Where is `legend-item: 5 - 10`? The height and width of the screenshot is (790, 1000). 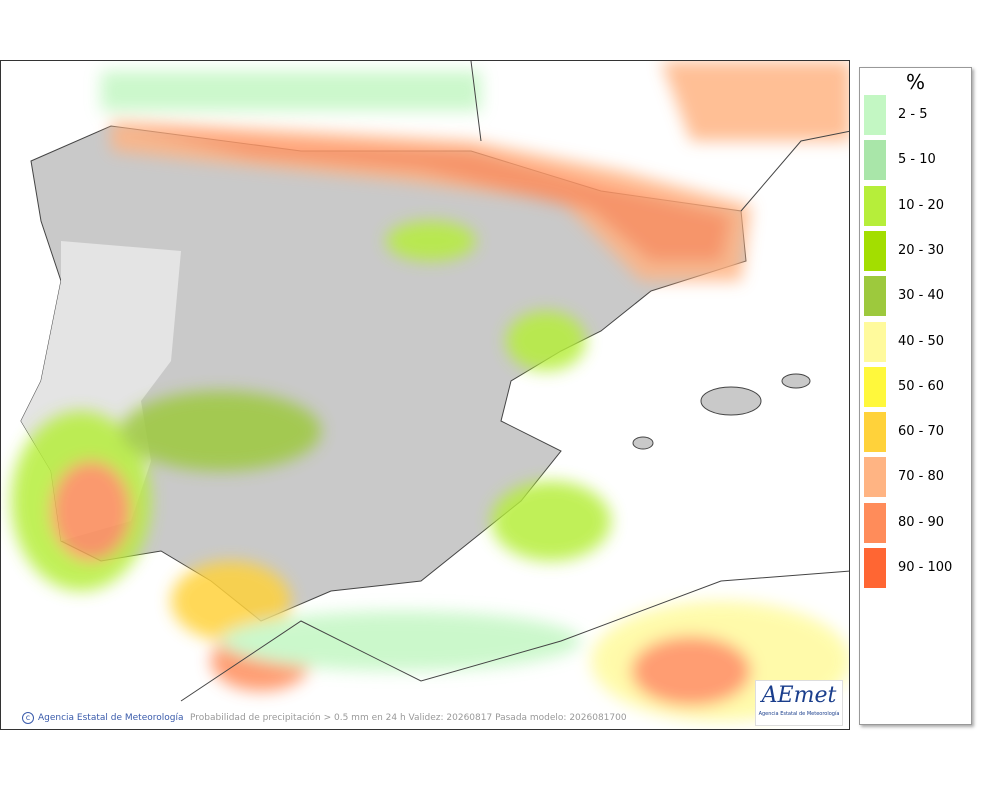 legend-item: 5 - 10 is located at coordinates (916, 160).